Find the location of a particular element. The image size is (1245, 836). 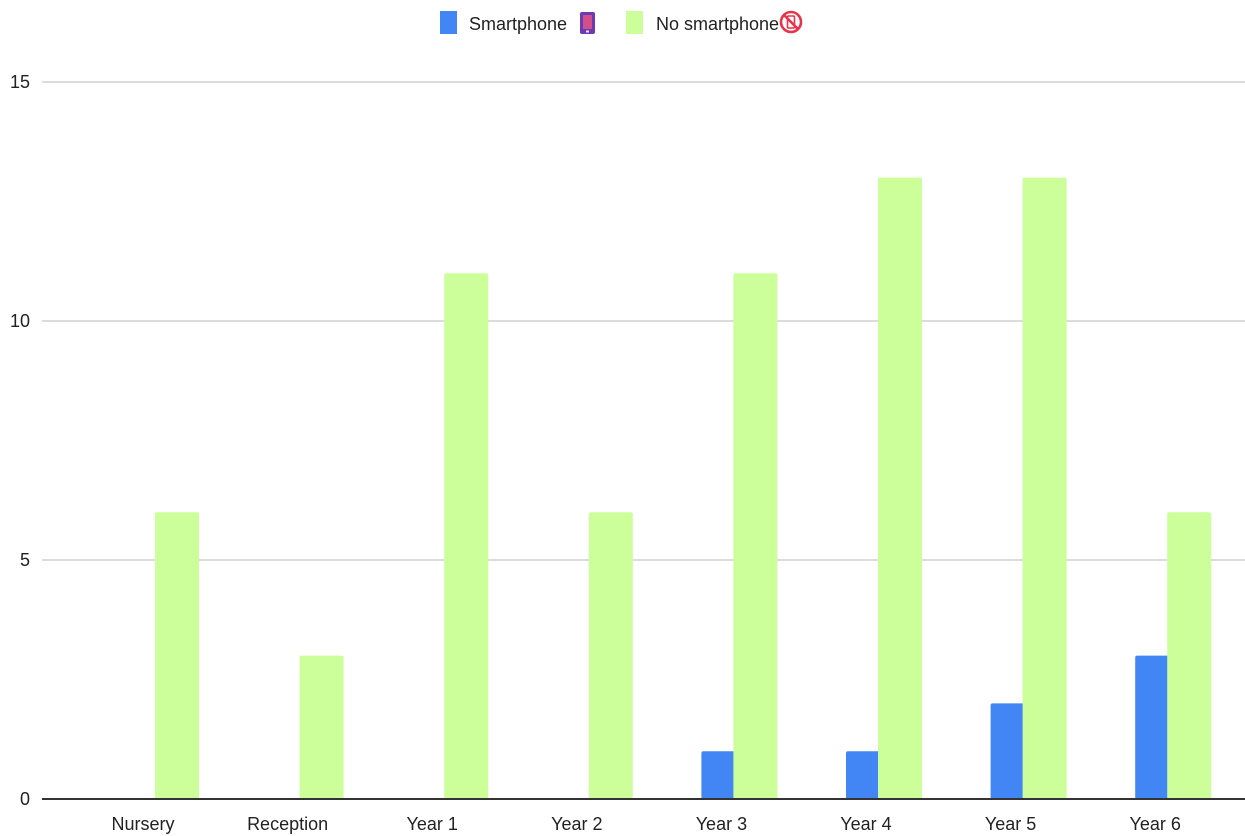

x-tick-label: Year 6 is located at coordinates (1155, 824).